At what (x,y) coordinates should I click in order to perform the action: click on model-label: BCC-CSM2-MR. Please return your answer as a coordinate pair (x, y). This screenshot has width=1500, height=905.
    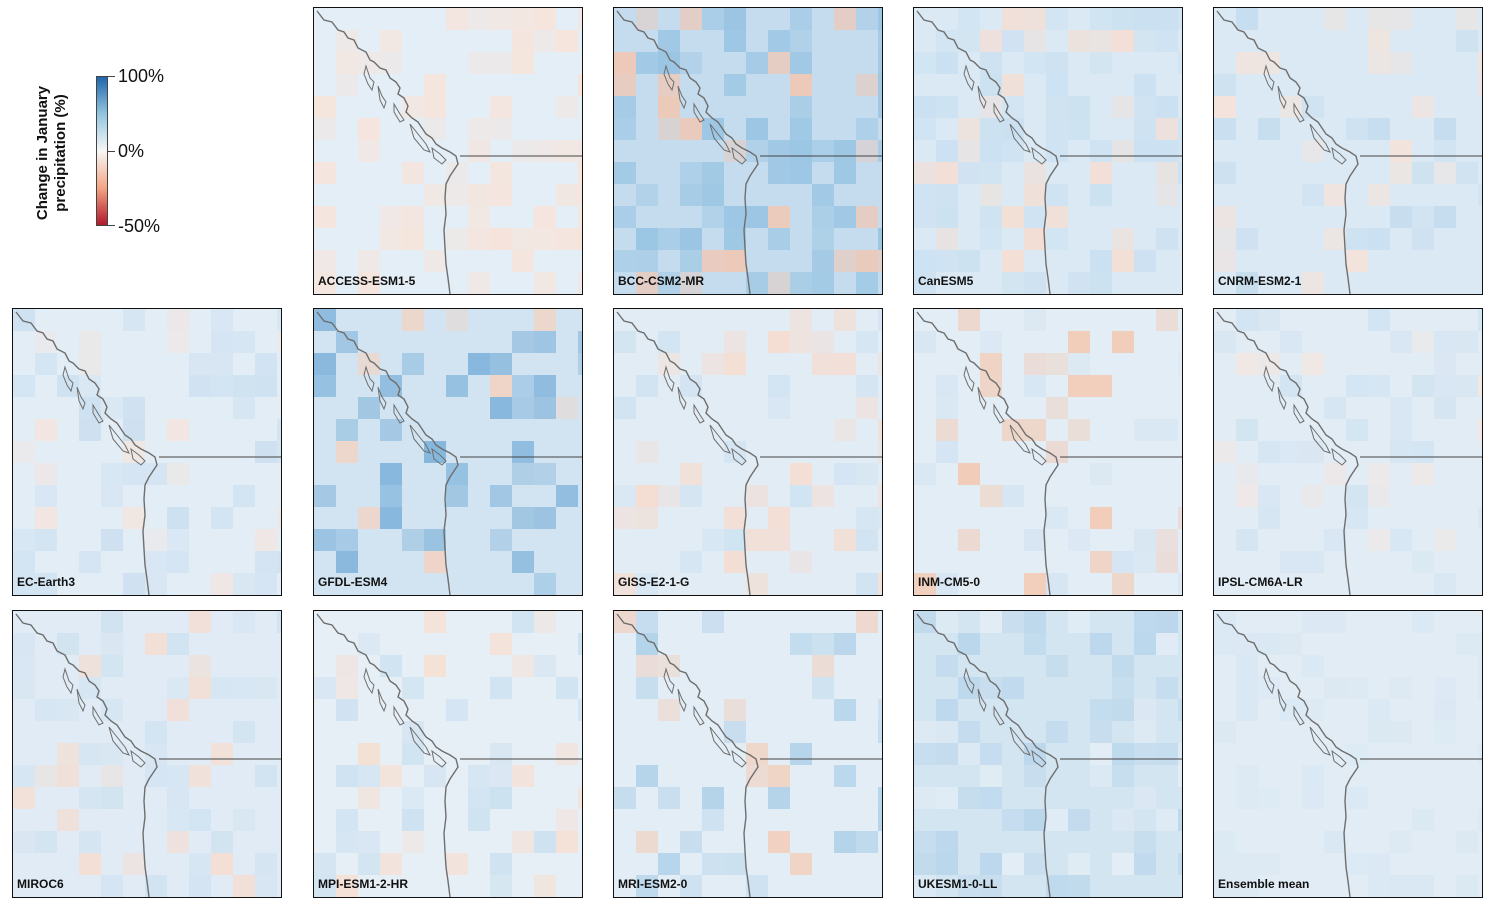
    Looking at the image, I should click on (661, 281).